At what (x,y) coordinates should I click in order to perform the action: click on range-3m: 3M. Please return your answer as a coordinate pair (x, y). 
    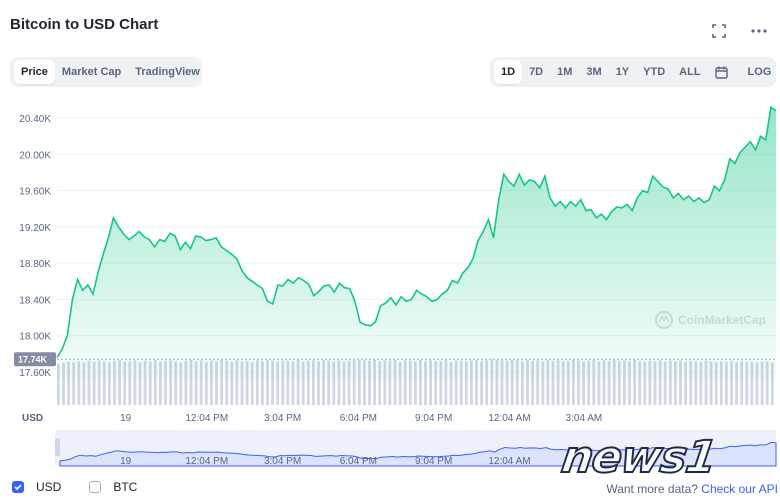
    Looking at the image, I should click on (594, 72).